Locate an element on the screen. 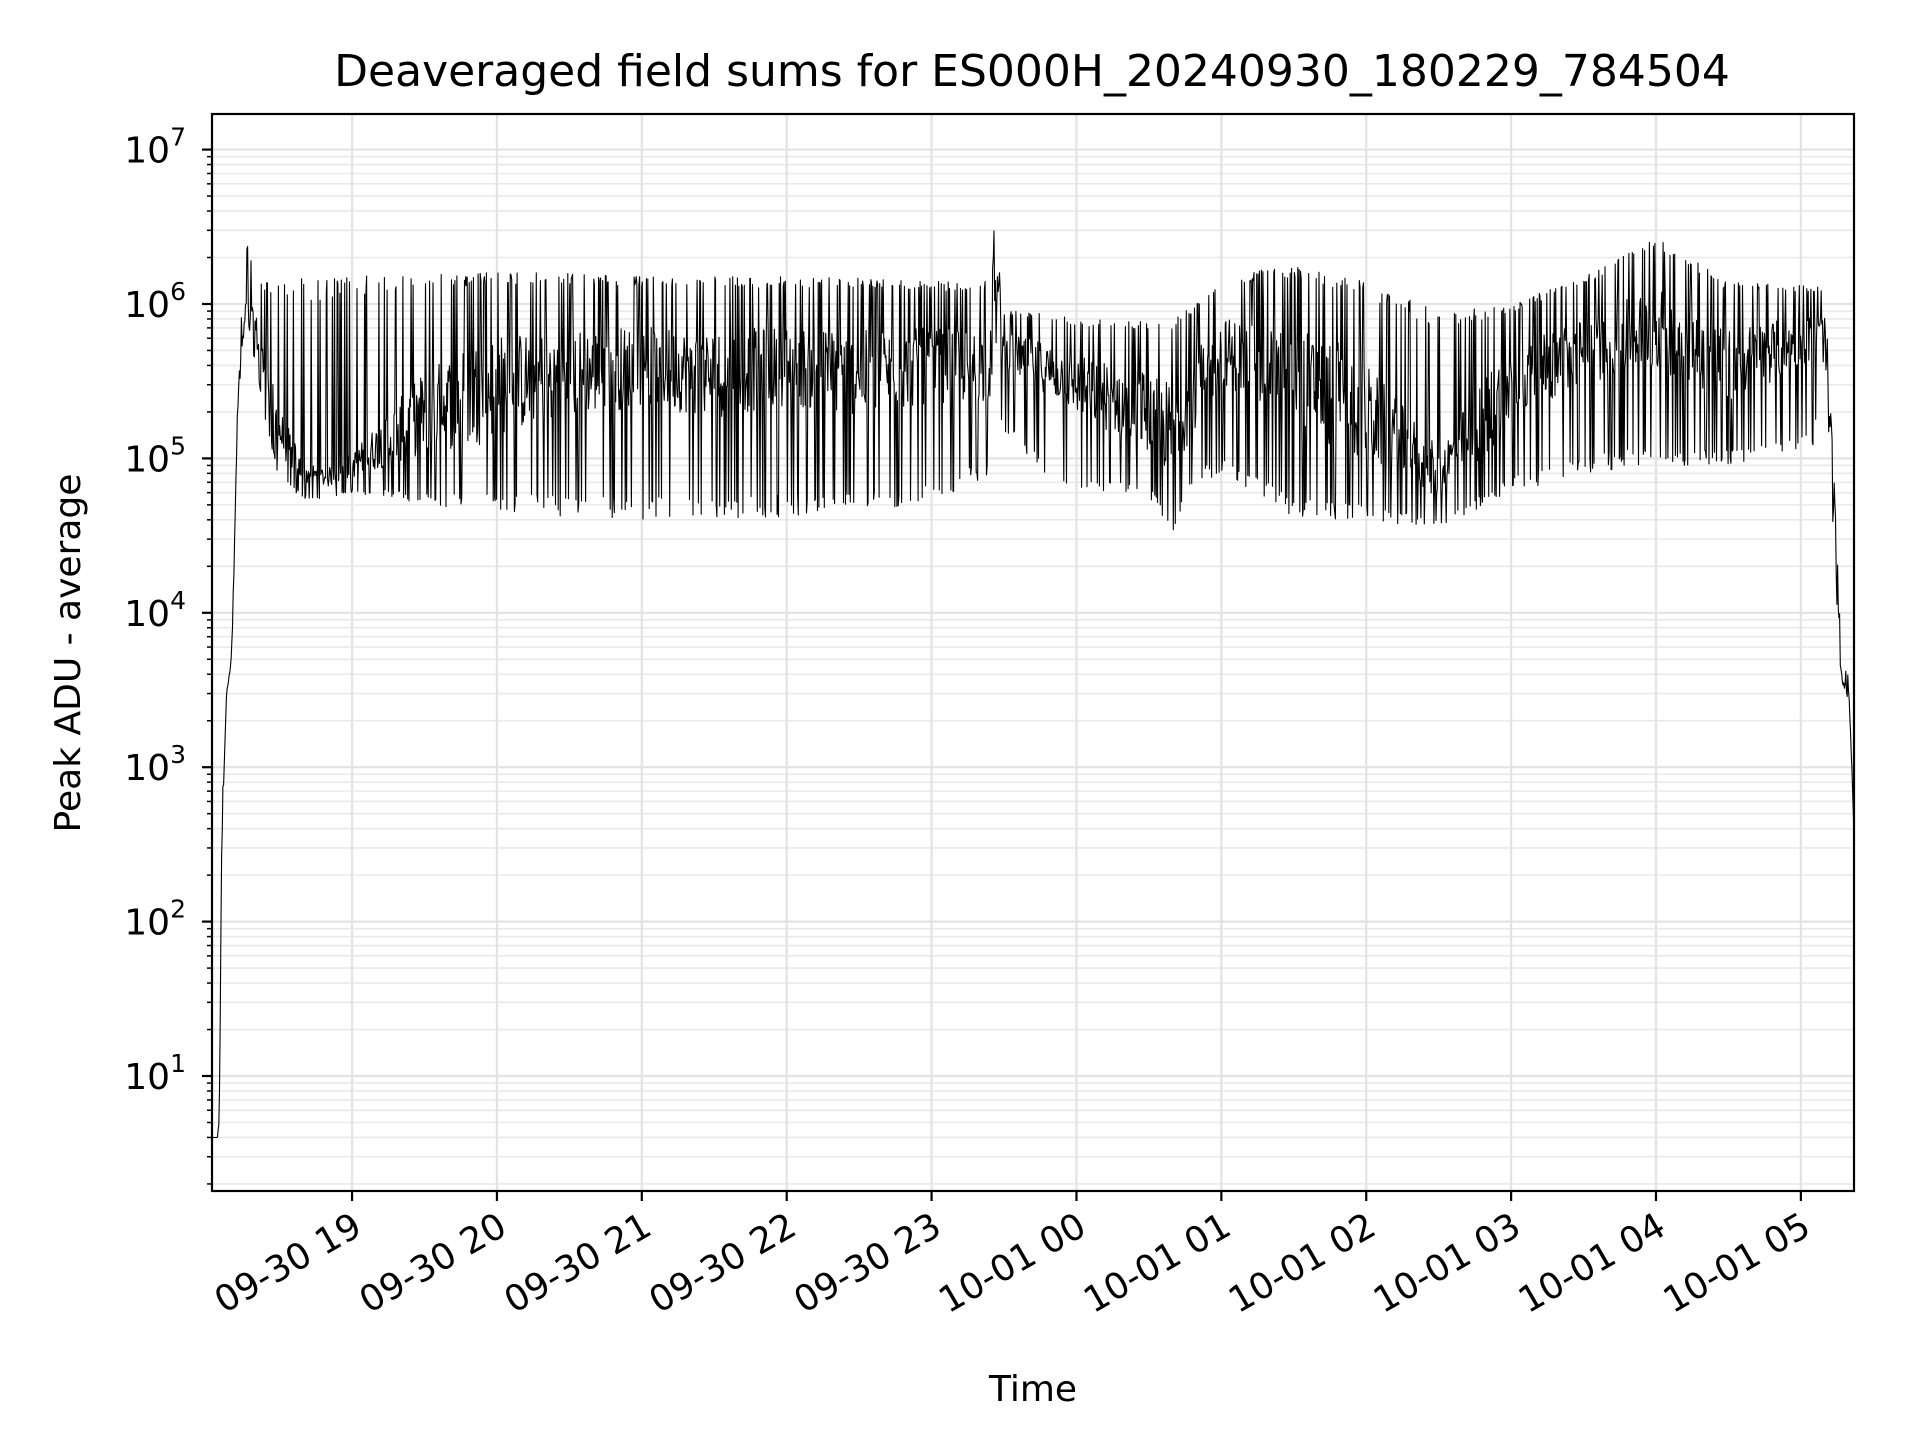  x-axis-label: Time is located at coordinates (1032, 1389).